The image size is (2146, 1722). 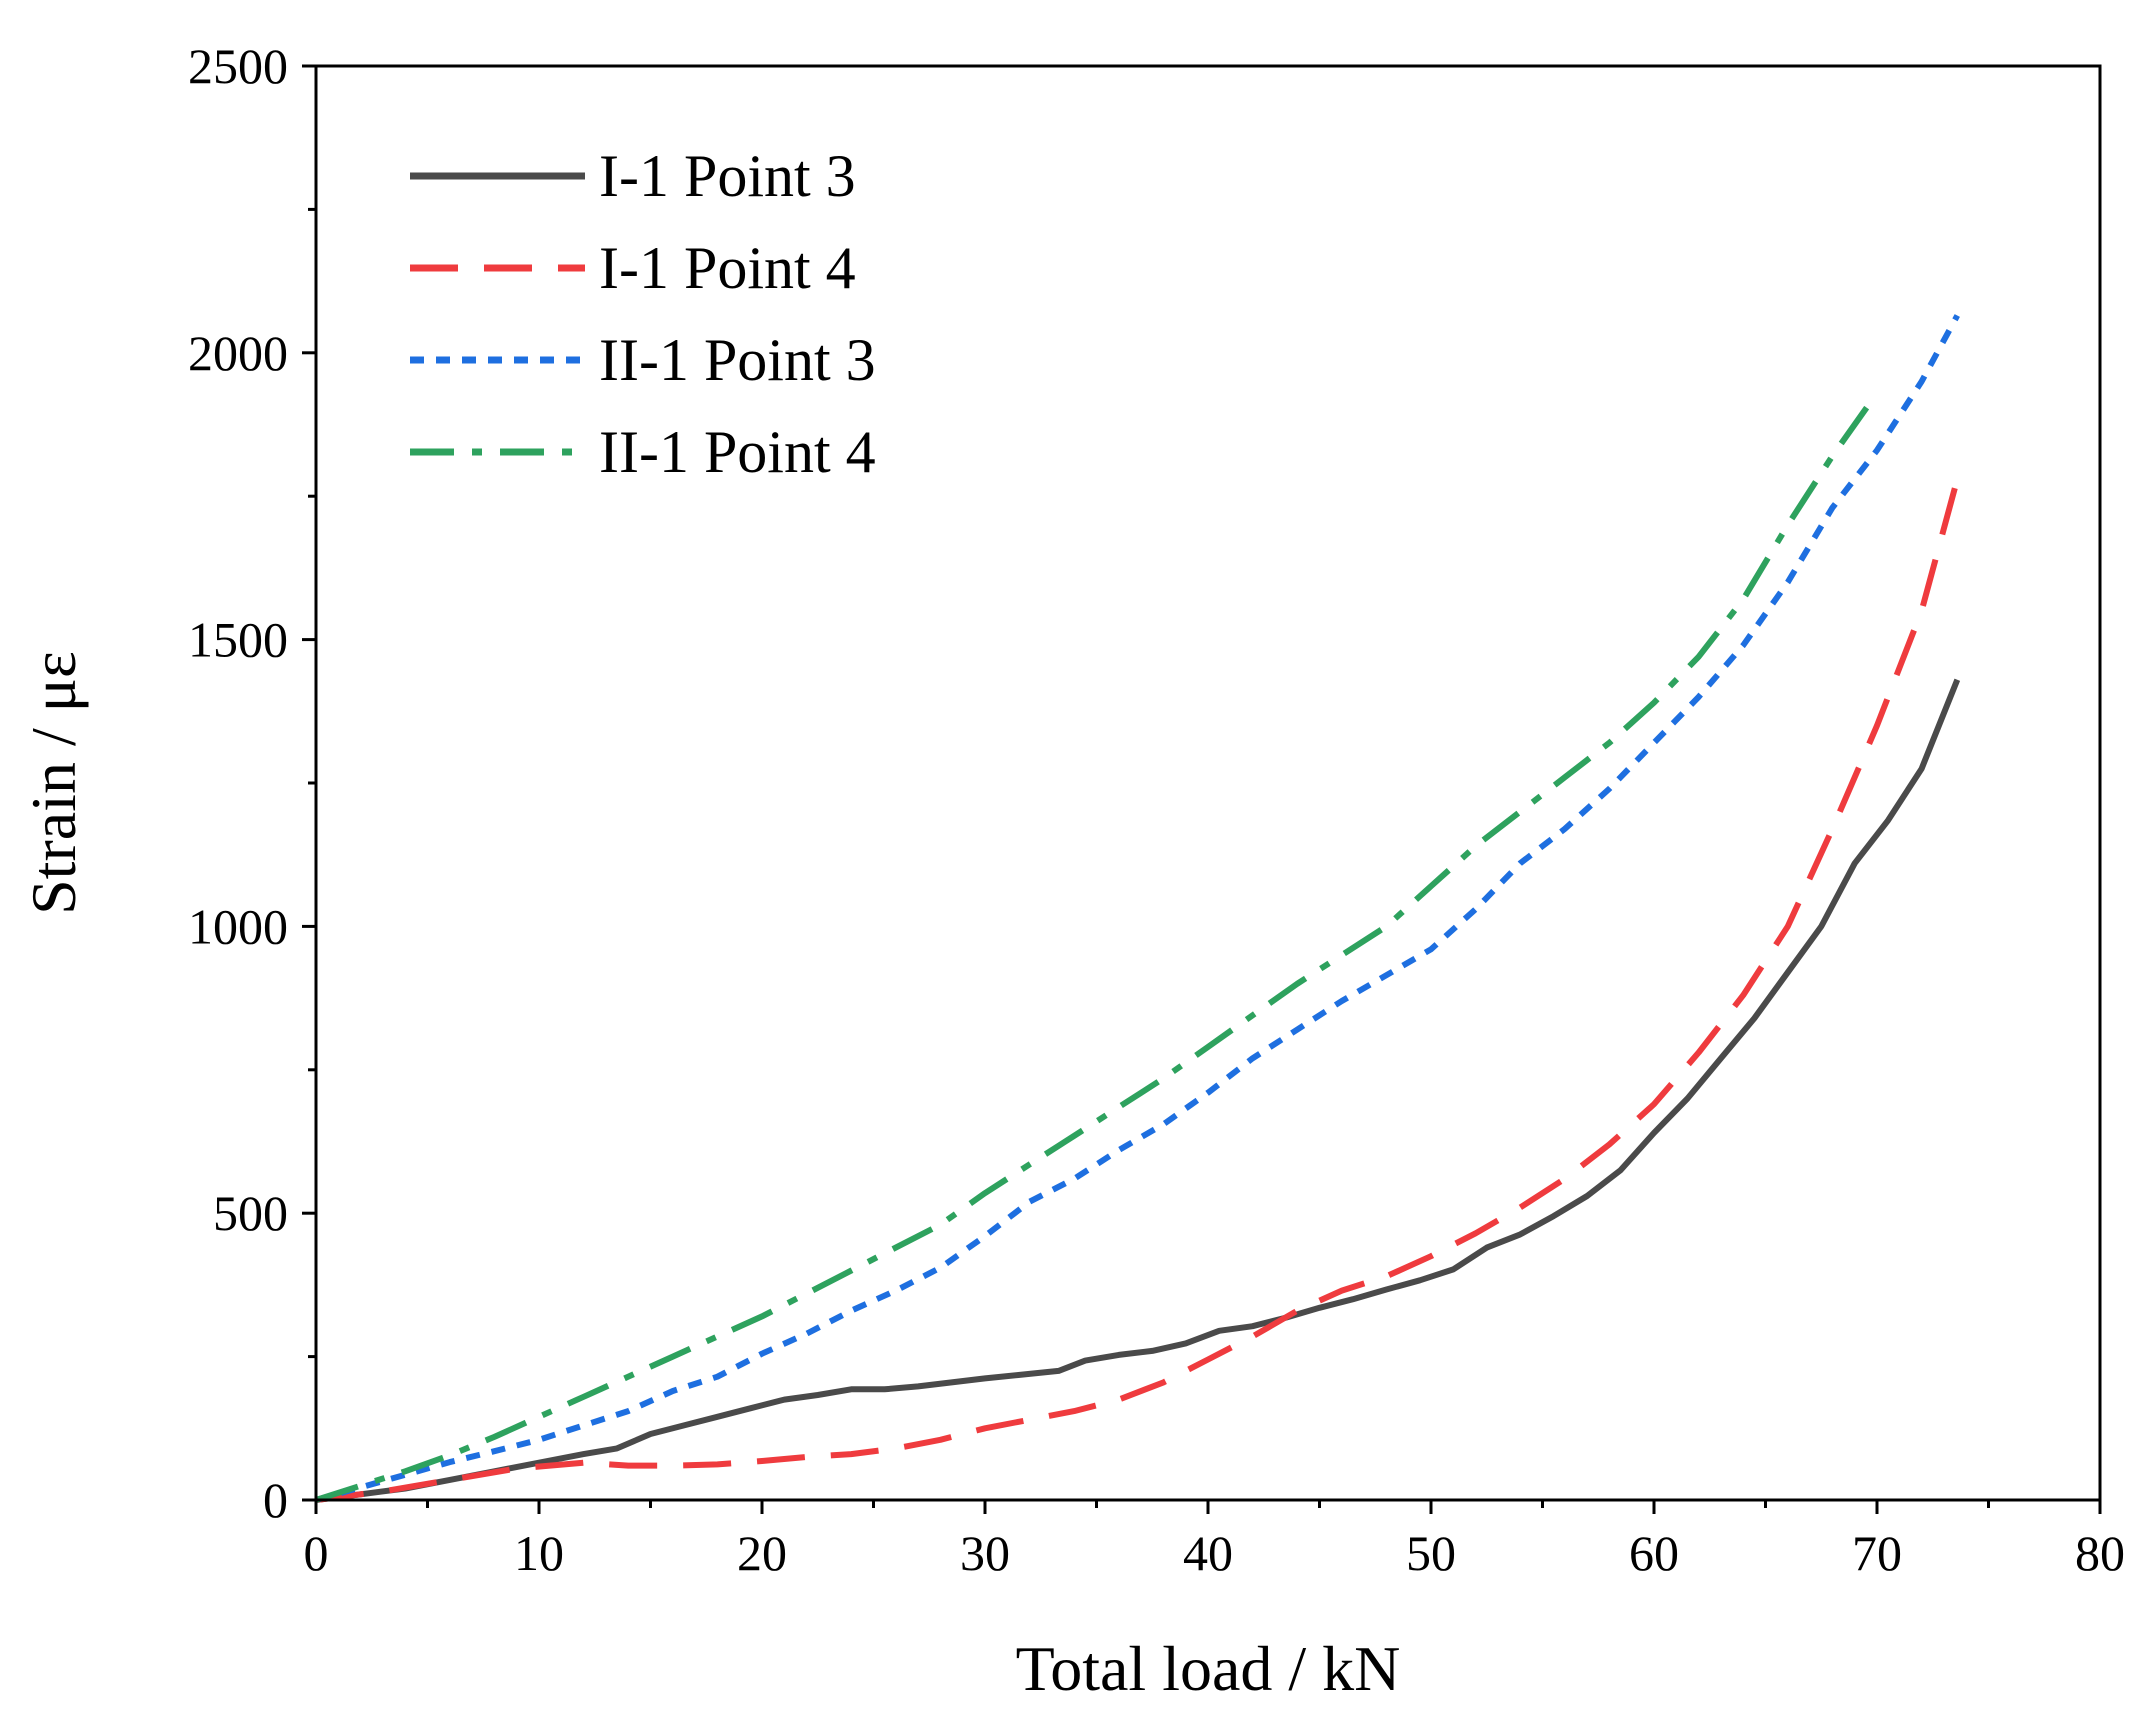 I want to click on x-tick-label: 10, so click(x=539, y=1553).